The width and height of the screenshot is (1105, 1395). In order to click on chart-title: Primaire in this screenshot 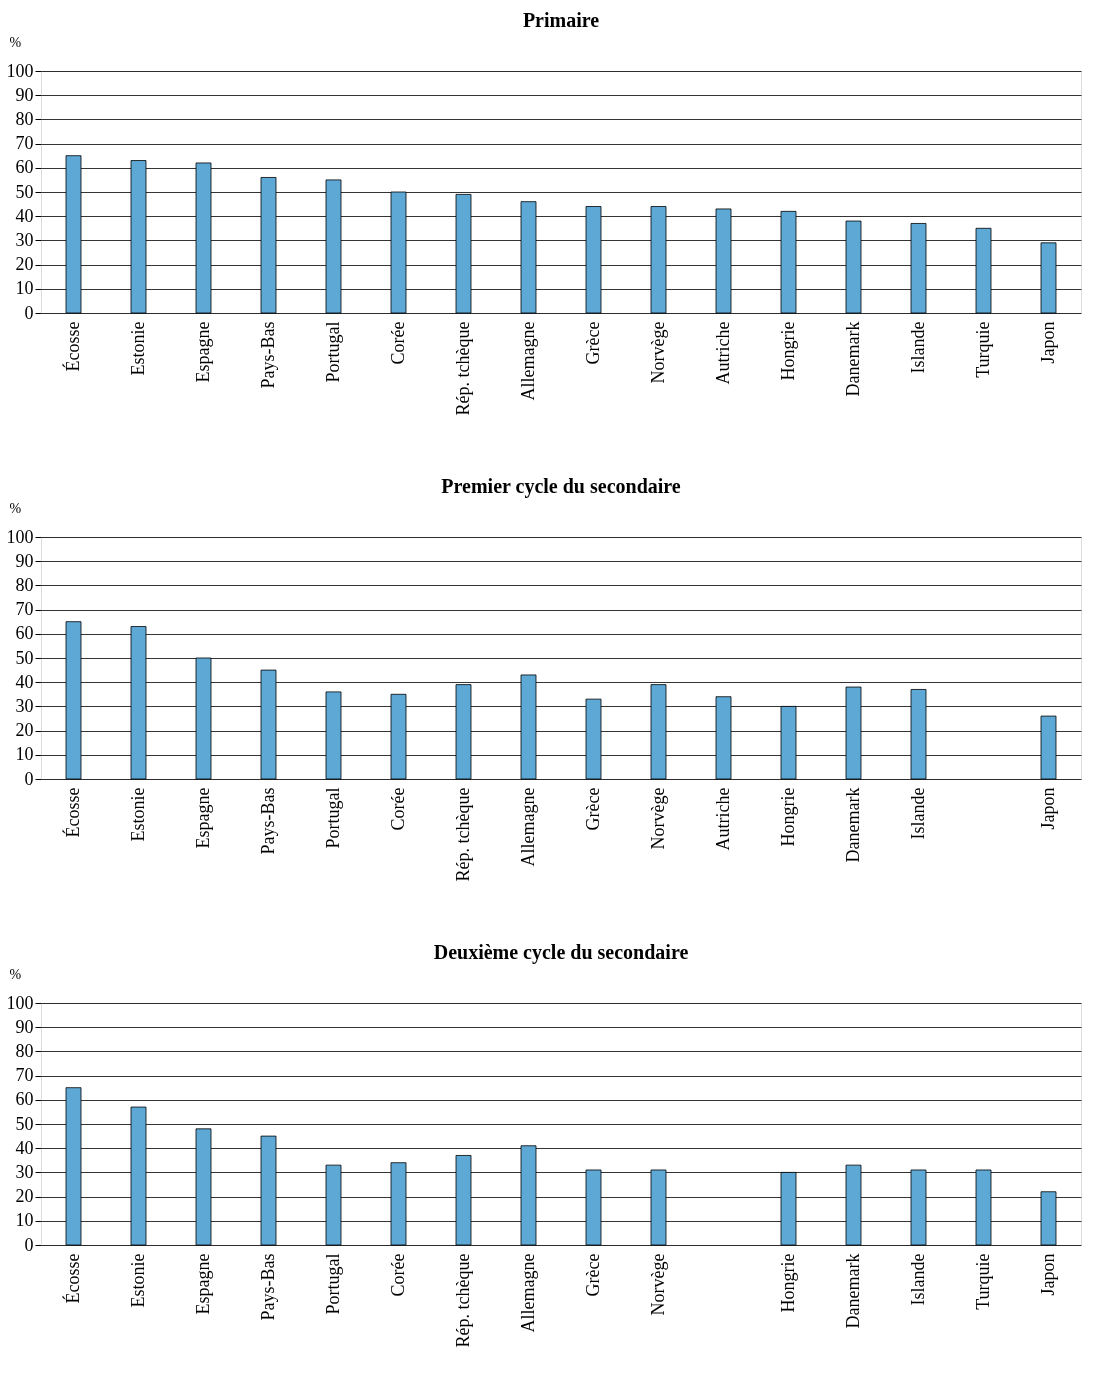, I will do `click(561, 20)`.